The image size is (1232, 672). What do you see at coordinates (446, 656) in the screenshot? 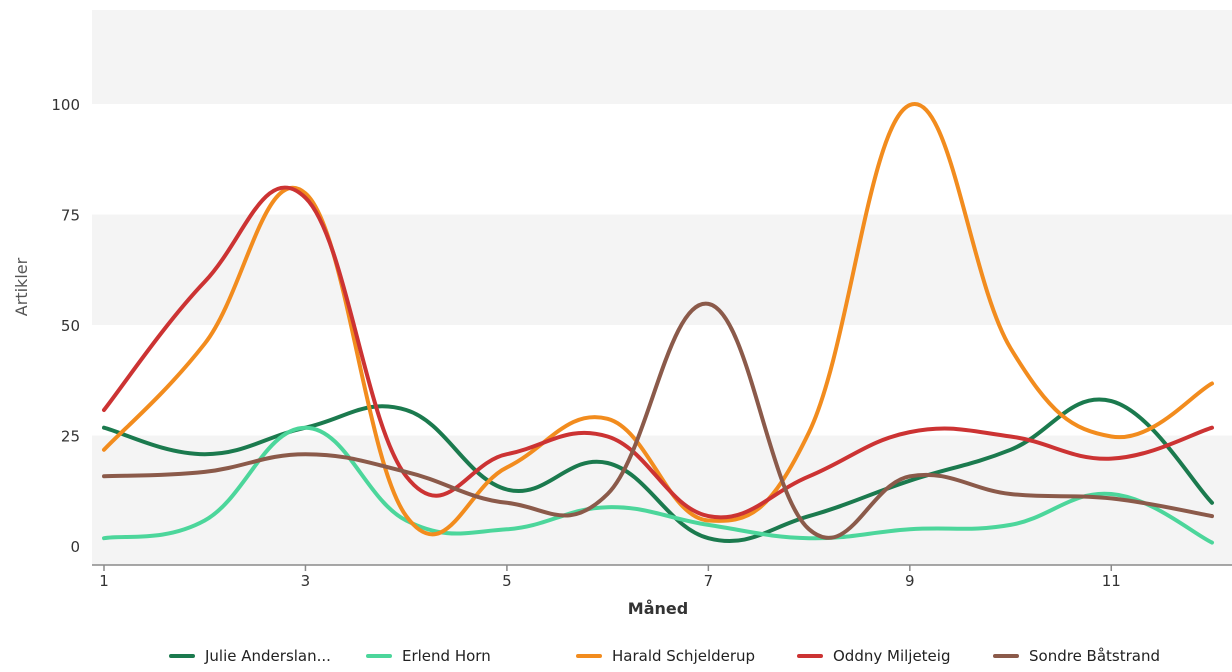
I see `legend-label: Erlend Horn` at bounding box center [446, 656].